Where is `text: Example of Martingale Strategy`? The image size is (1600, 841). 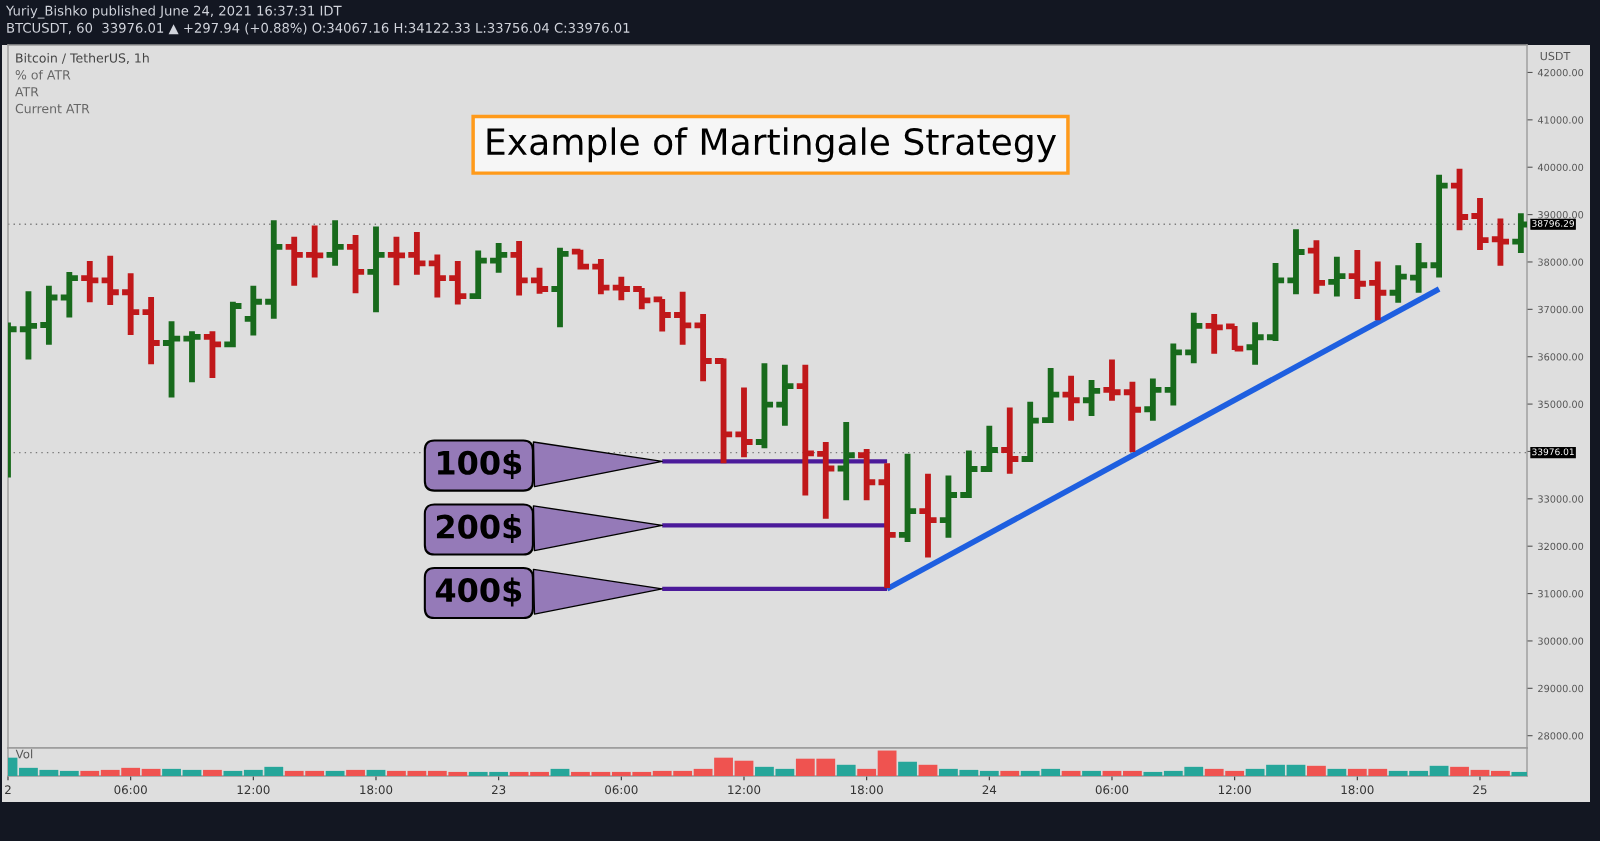
text: Example of Martingale Strategy is located at coordinates (772, 145).